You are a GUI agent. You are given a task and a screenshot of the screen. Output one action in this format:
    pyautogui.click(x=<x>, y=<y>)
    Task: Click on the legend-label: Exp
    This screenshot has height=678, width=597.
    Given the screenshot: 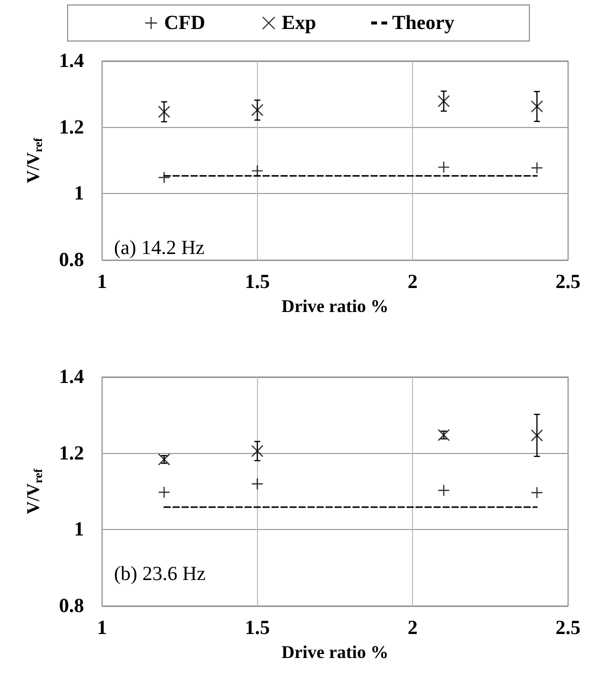 What is the action you would take?
    pyautogui.click(x=299, y=23)
    